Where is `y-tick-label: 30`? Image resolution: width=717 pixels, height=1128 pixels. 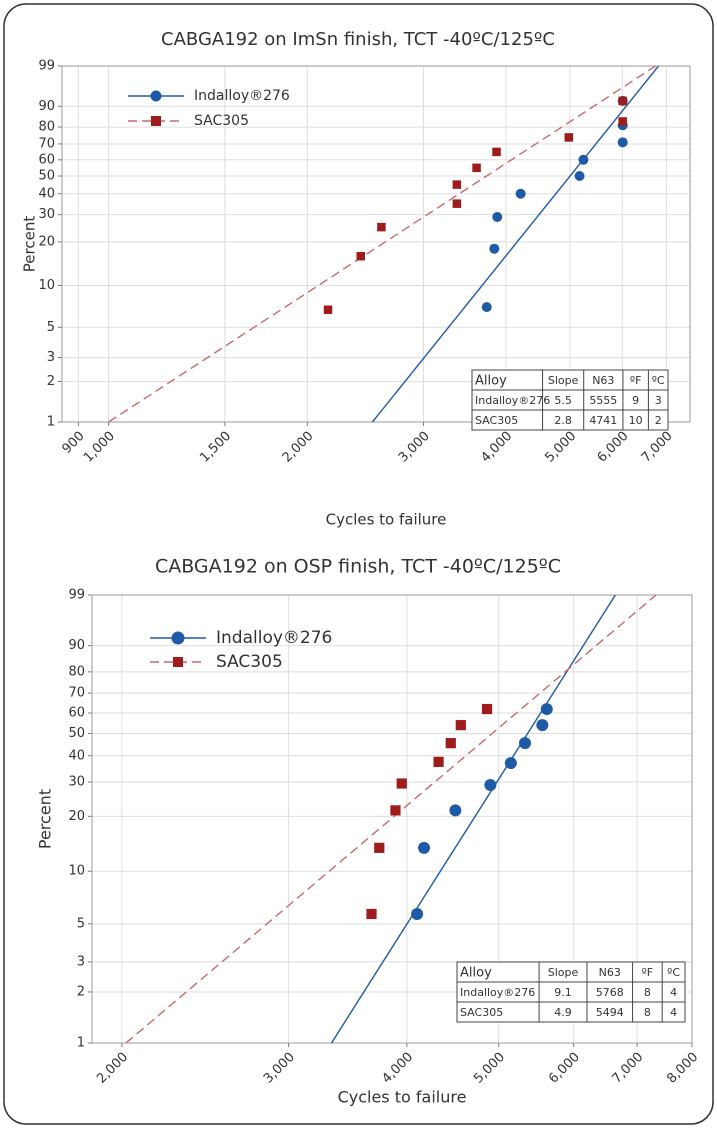 y-tick-label: 30 is located at coordinates (46, 214).